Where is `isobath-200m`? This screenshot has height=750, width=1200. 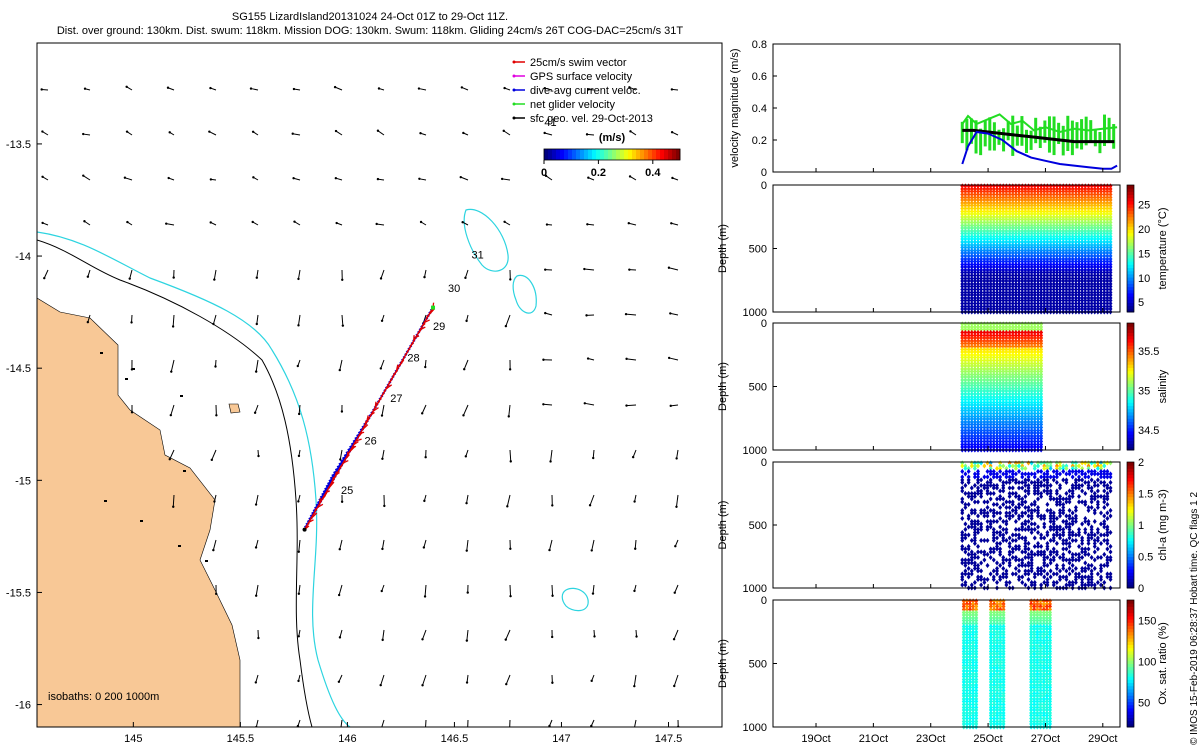
isobath-200m is located at coordinates (175, 483).